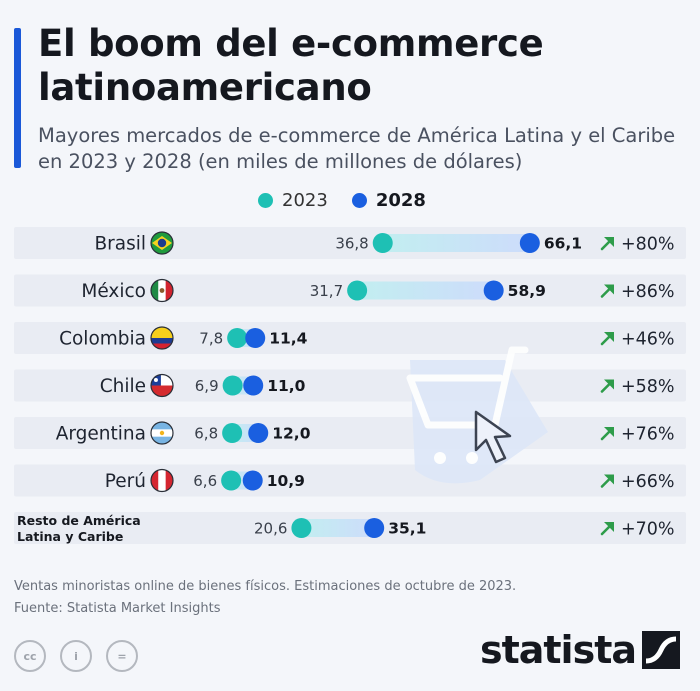  What do you see at coordinates (291, 65) in the screenshot?
I see `chart-title: El boom del e-commerce latinoamericano` at bounding box center [291, 65].